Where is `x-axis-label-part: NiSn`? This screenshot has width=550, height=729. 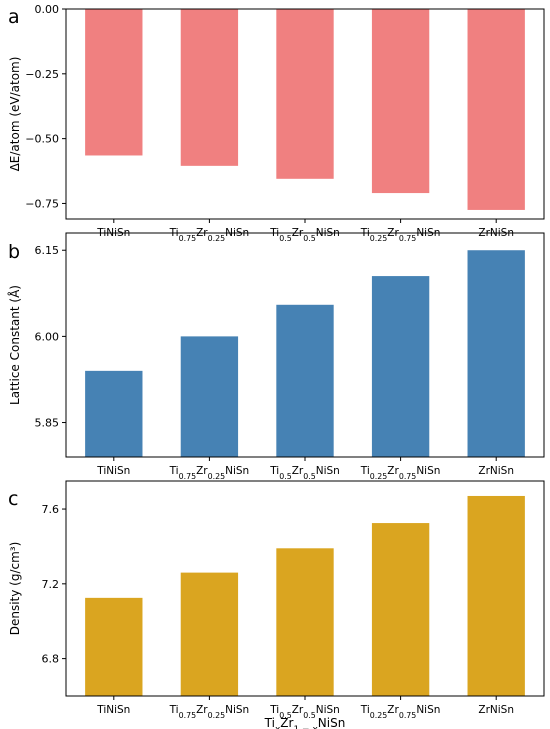 x-axis-label-part: NiSn is located at coordinates (332, 722).